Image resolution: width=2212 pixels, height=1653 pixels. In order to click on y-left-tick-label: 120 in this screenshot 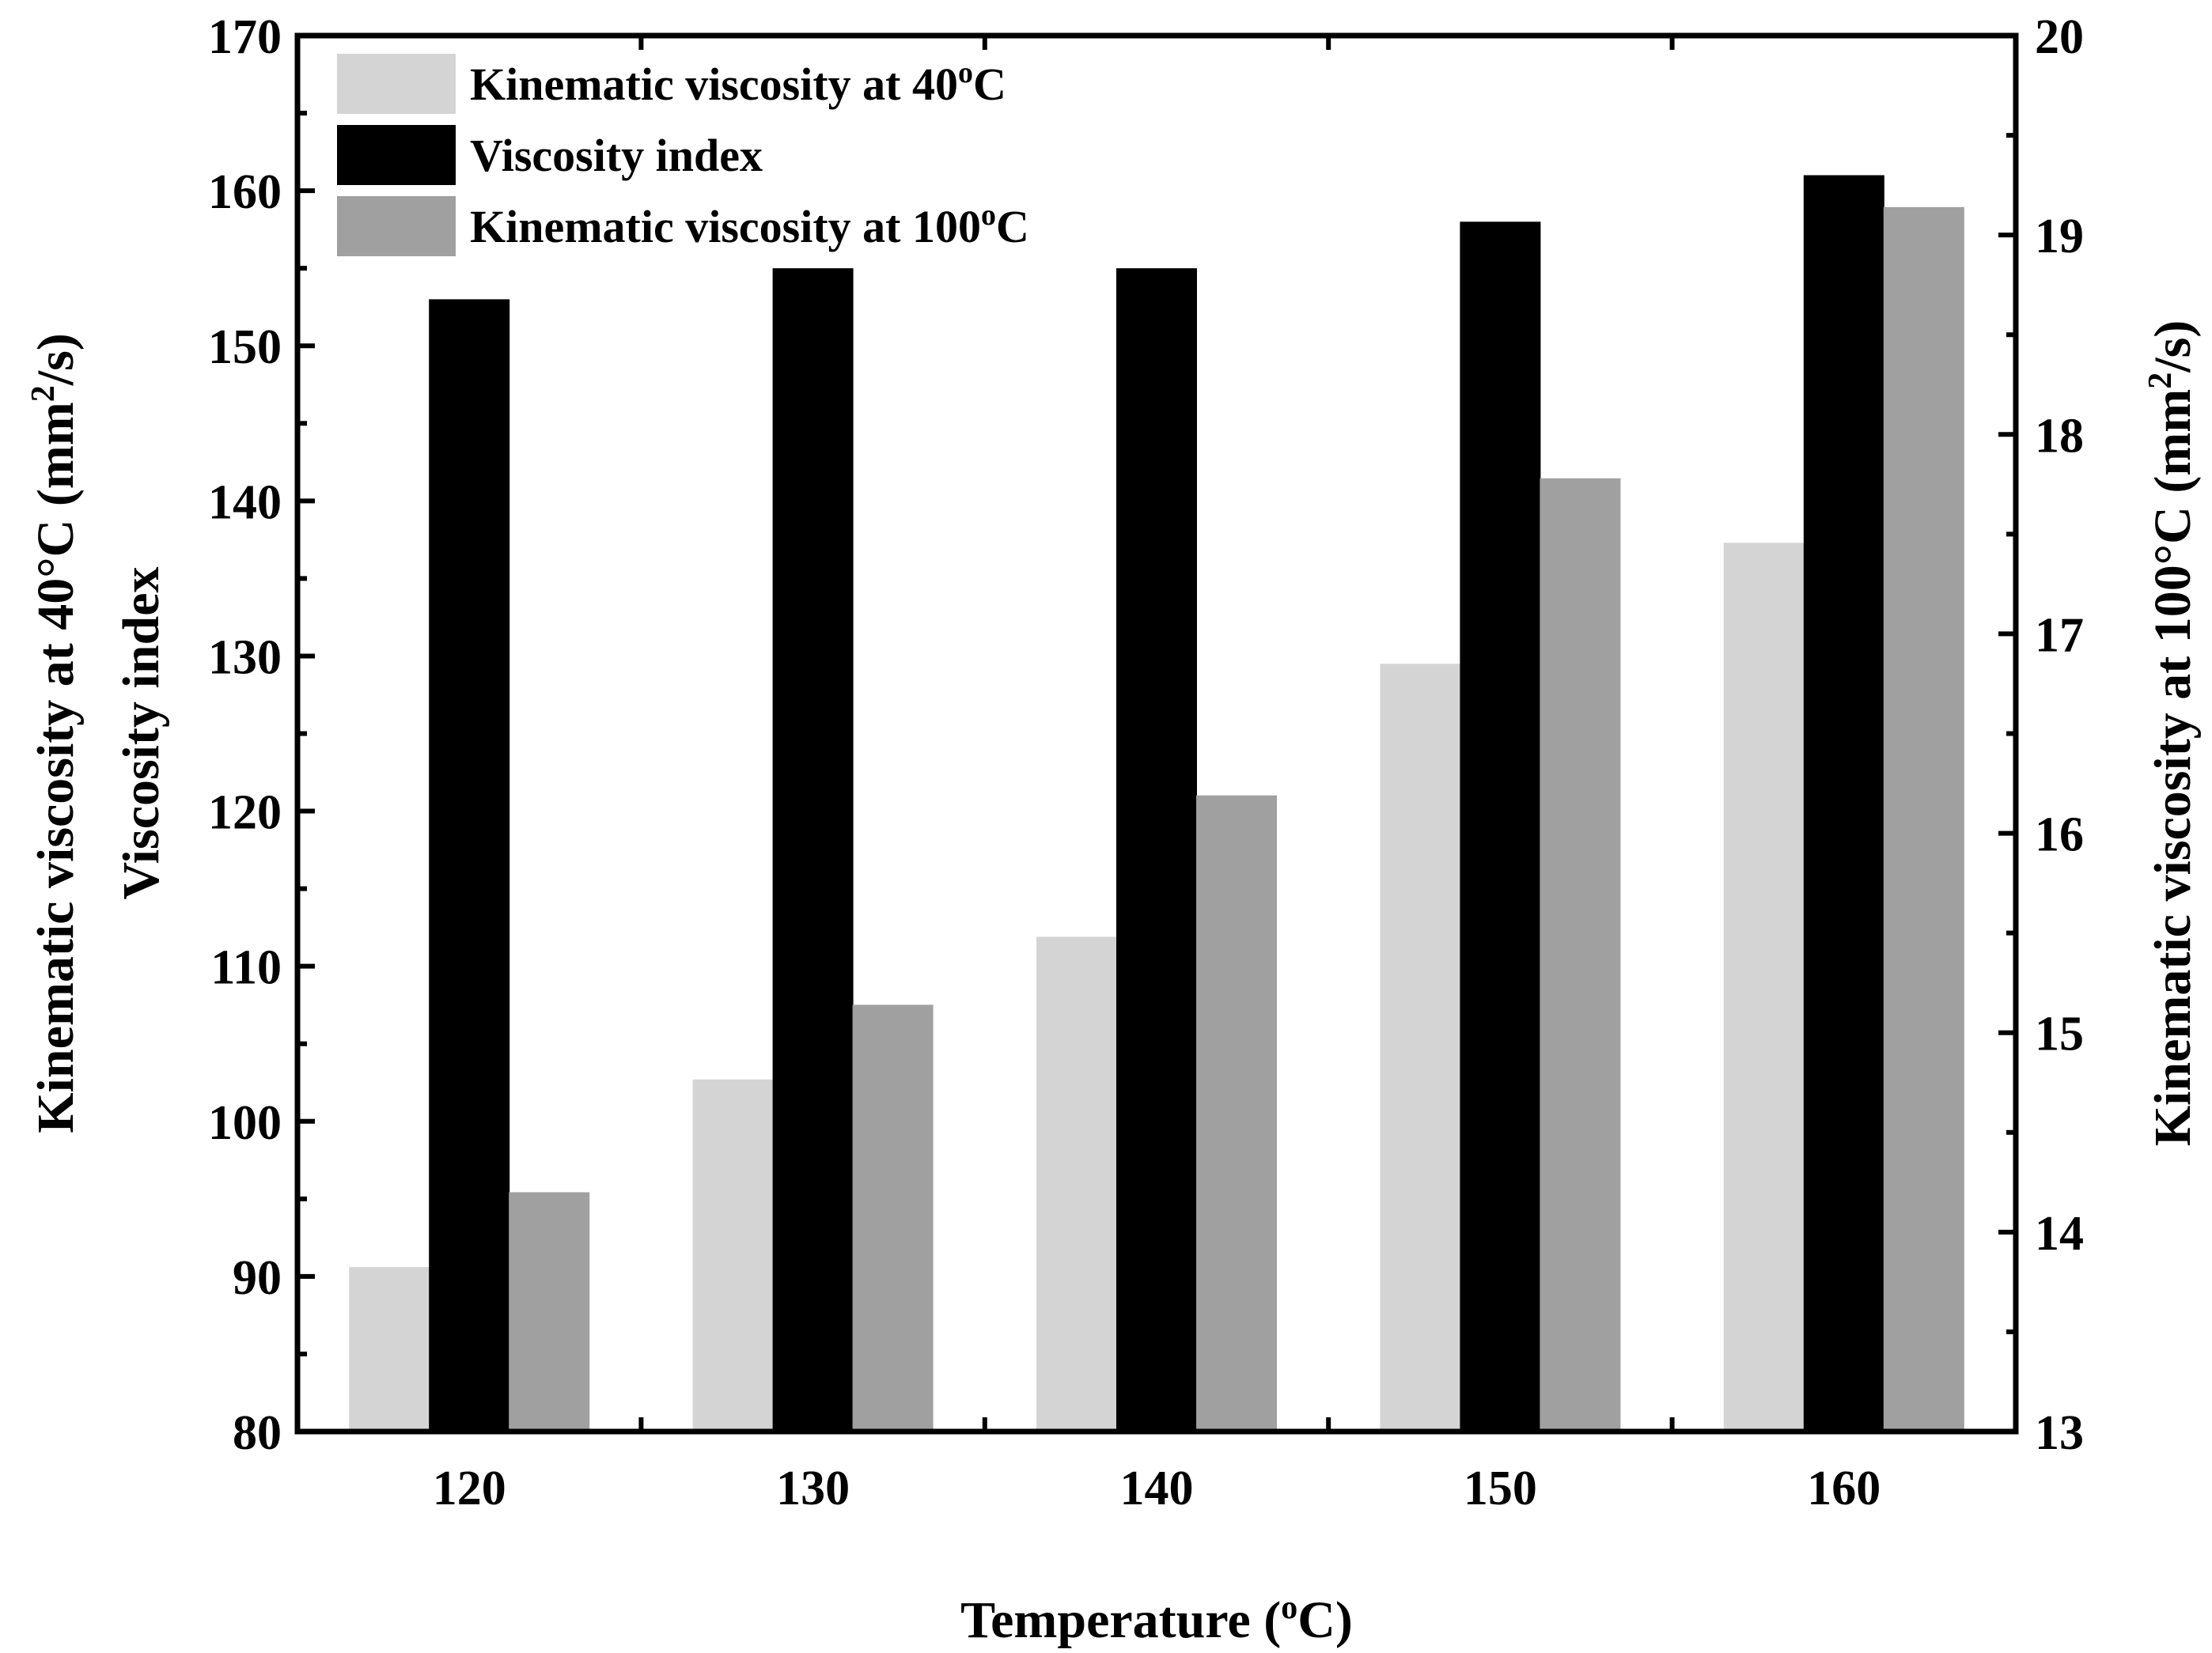, I will do `click(245, 813)`.